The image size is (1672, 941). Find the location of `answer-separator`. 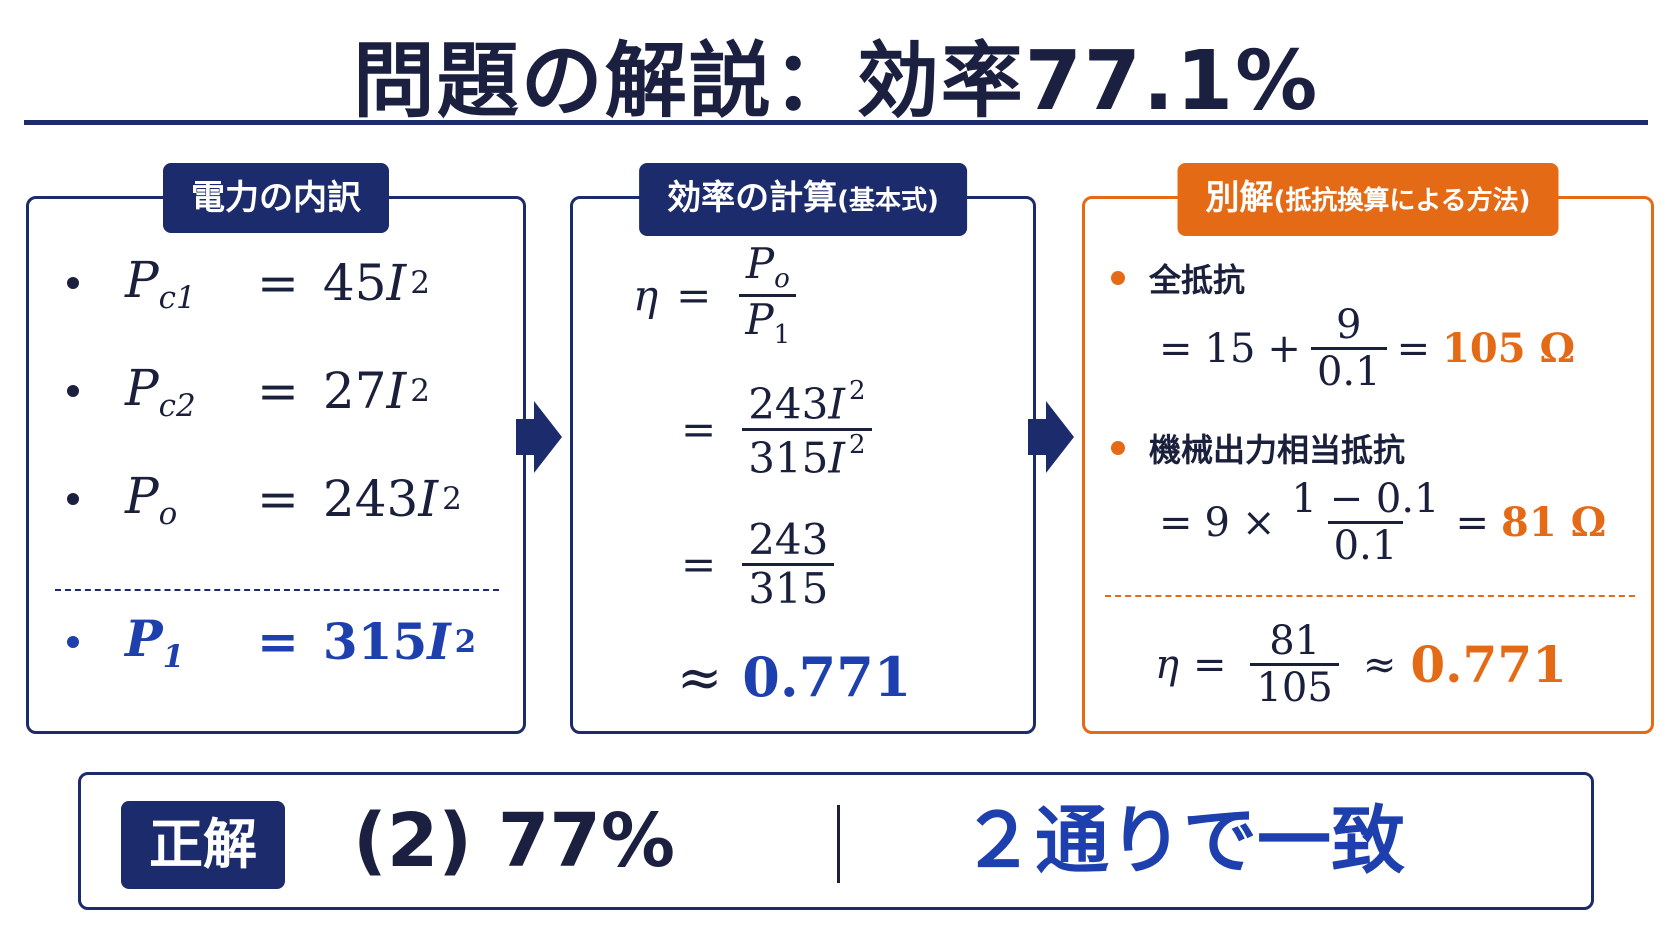

answer-separator is located at coordinates (838, 844).